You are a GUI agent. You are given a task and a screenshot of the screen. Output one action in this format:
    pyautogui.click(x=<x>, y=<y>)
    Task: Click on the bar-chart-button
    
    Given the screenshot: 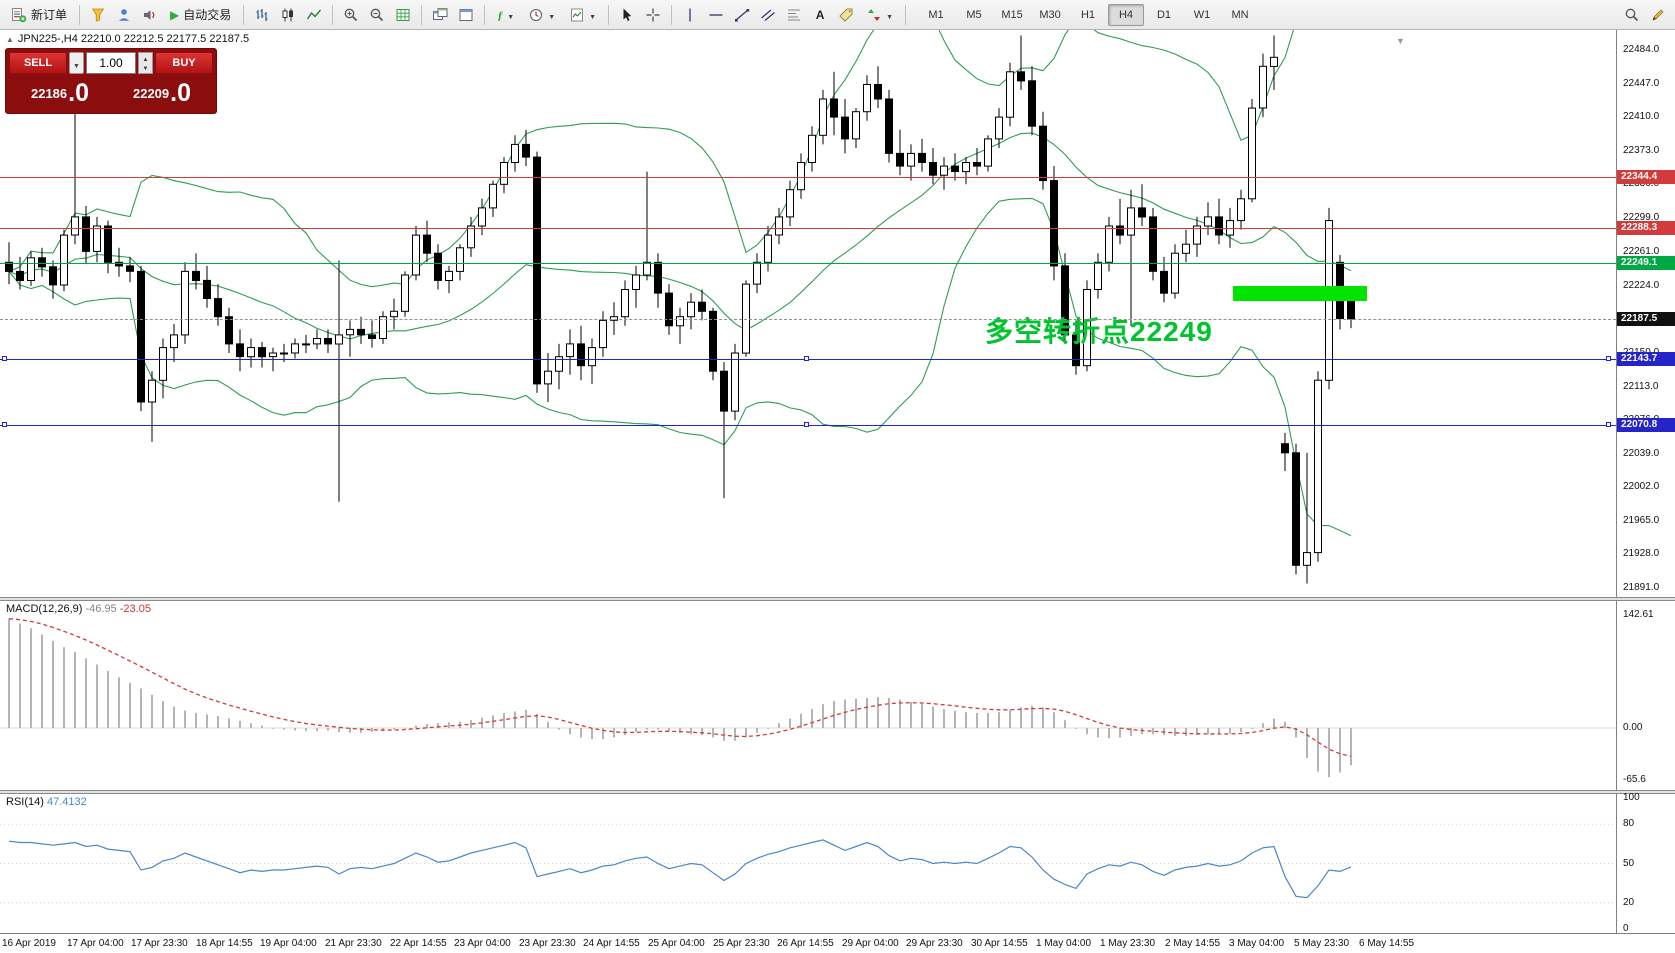 What is the action you would take?
    pyautogui.click(x=262, y=15)
    